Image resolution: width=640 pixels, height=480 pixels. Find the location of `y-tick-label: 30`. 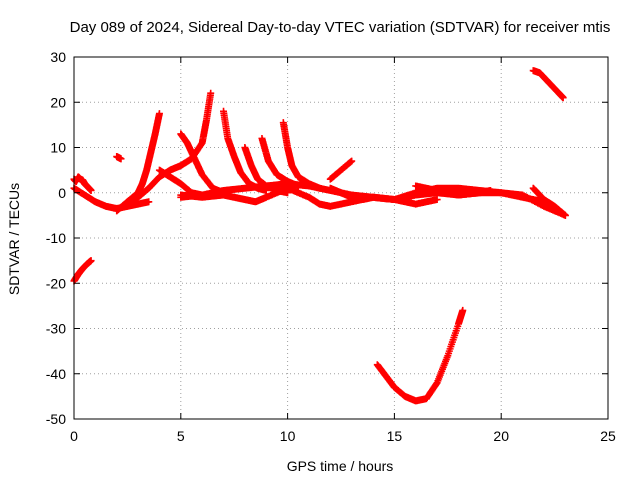

y-tick-label: 30 is located at coordinates (58, 57).